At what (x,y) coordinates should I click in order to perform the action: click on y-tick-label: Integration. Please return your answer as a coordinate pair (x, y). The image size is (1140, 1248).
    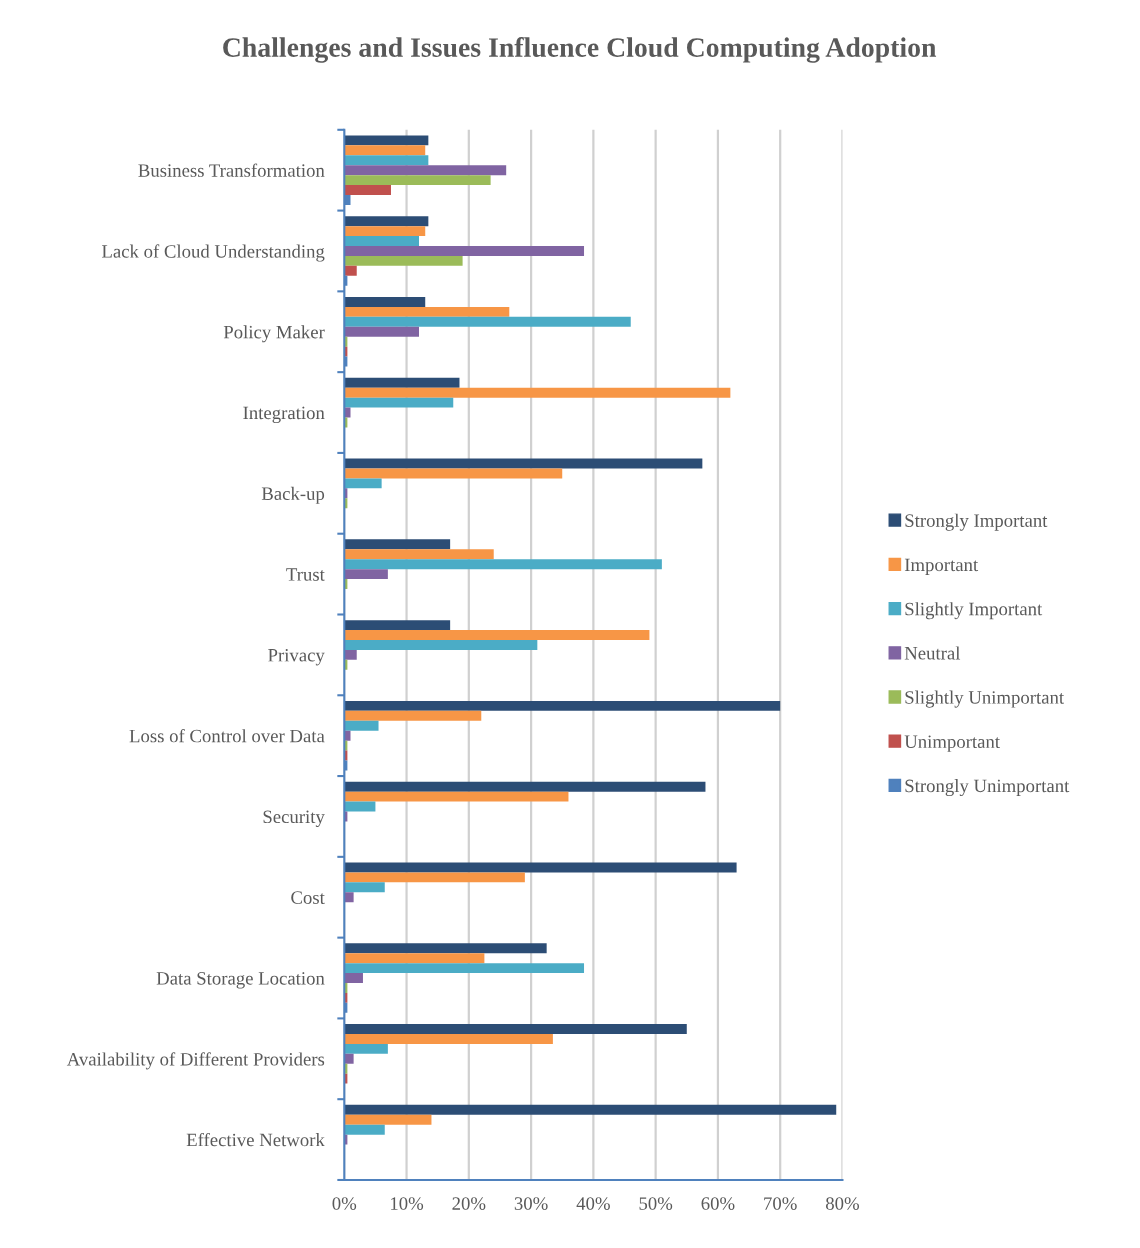
    Looking at the image, I should click on (284, 415).